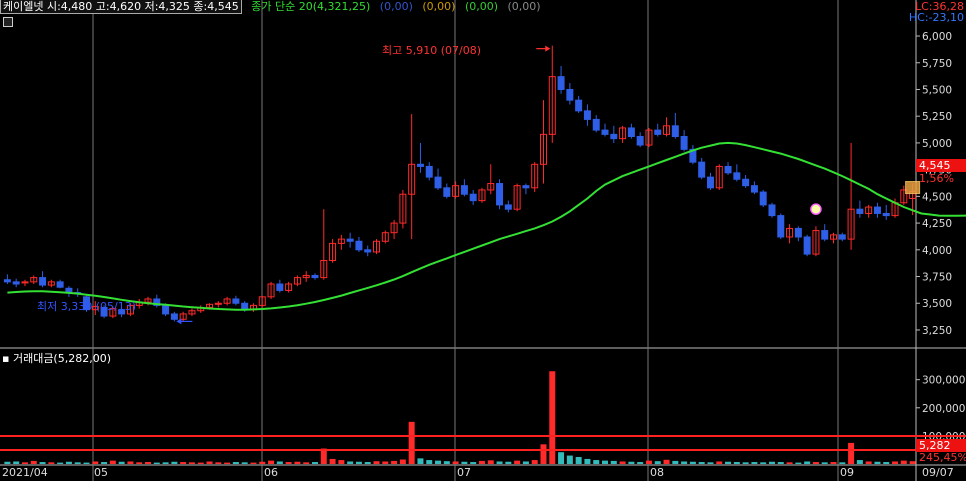 Image resolution: width=966 pixels, height=481 pixels. I want to click on high-annotation: 최고 5,910 (07/08), so click(432, 50).